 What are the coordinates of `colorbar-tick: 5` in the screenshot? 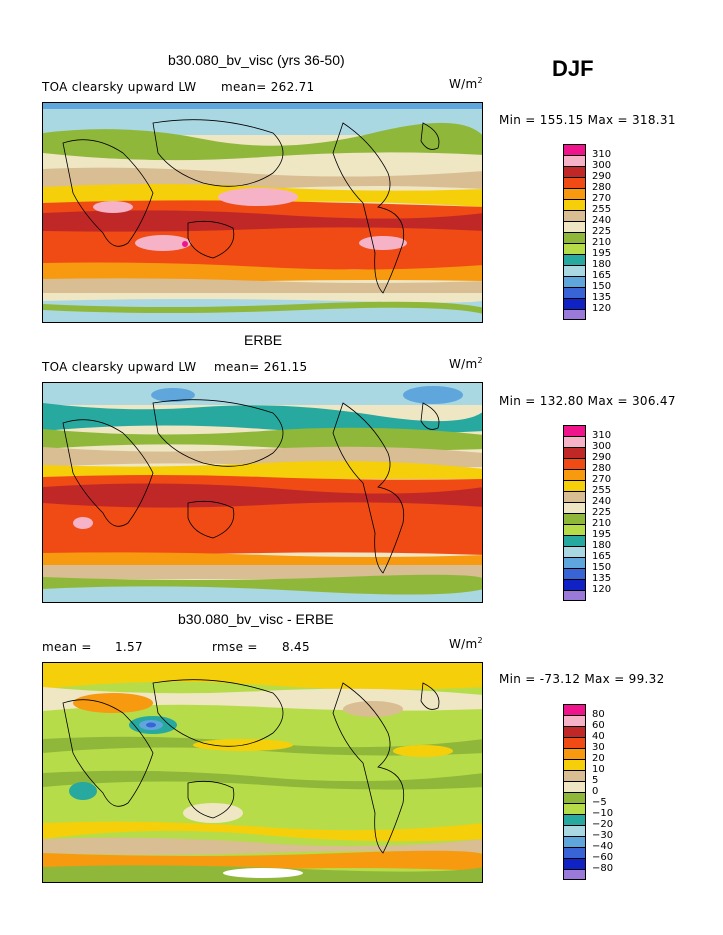 It's located at (595, 780).